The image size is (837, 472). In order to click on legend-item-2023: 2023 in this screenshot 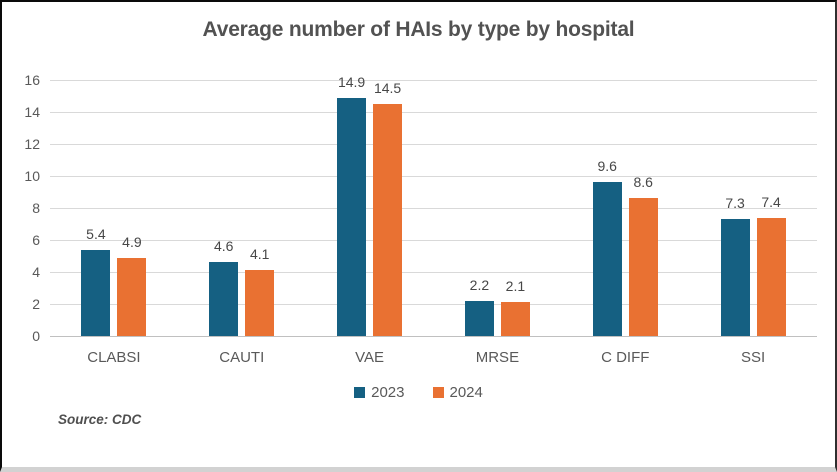, I will do `click(379, 392)`.